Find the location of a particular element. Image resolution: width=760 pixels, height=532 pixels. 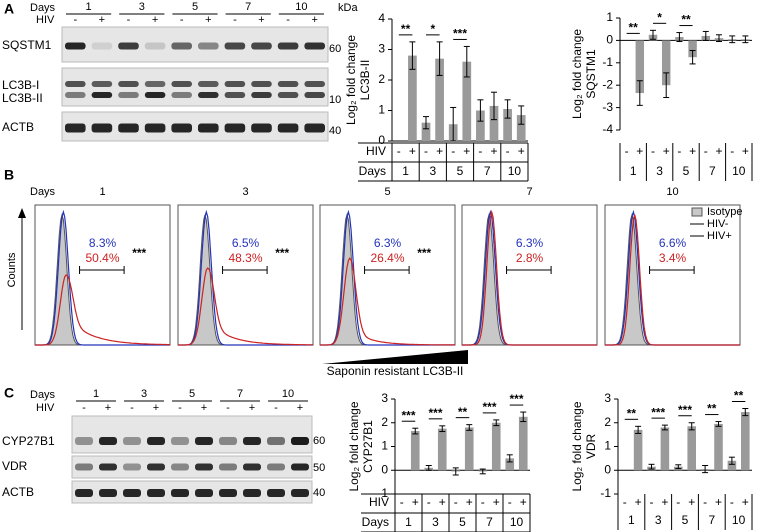

kda-value: 40 is located at coordinates (319, 493).